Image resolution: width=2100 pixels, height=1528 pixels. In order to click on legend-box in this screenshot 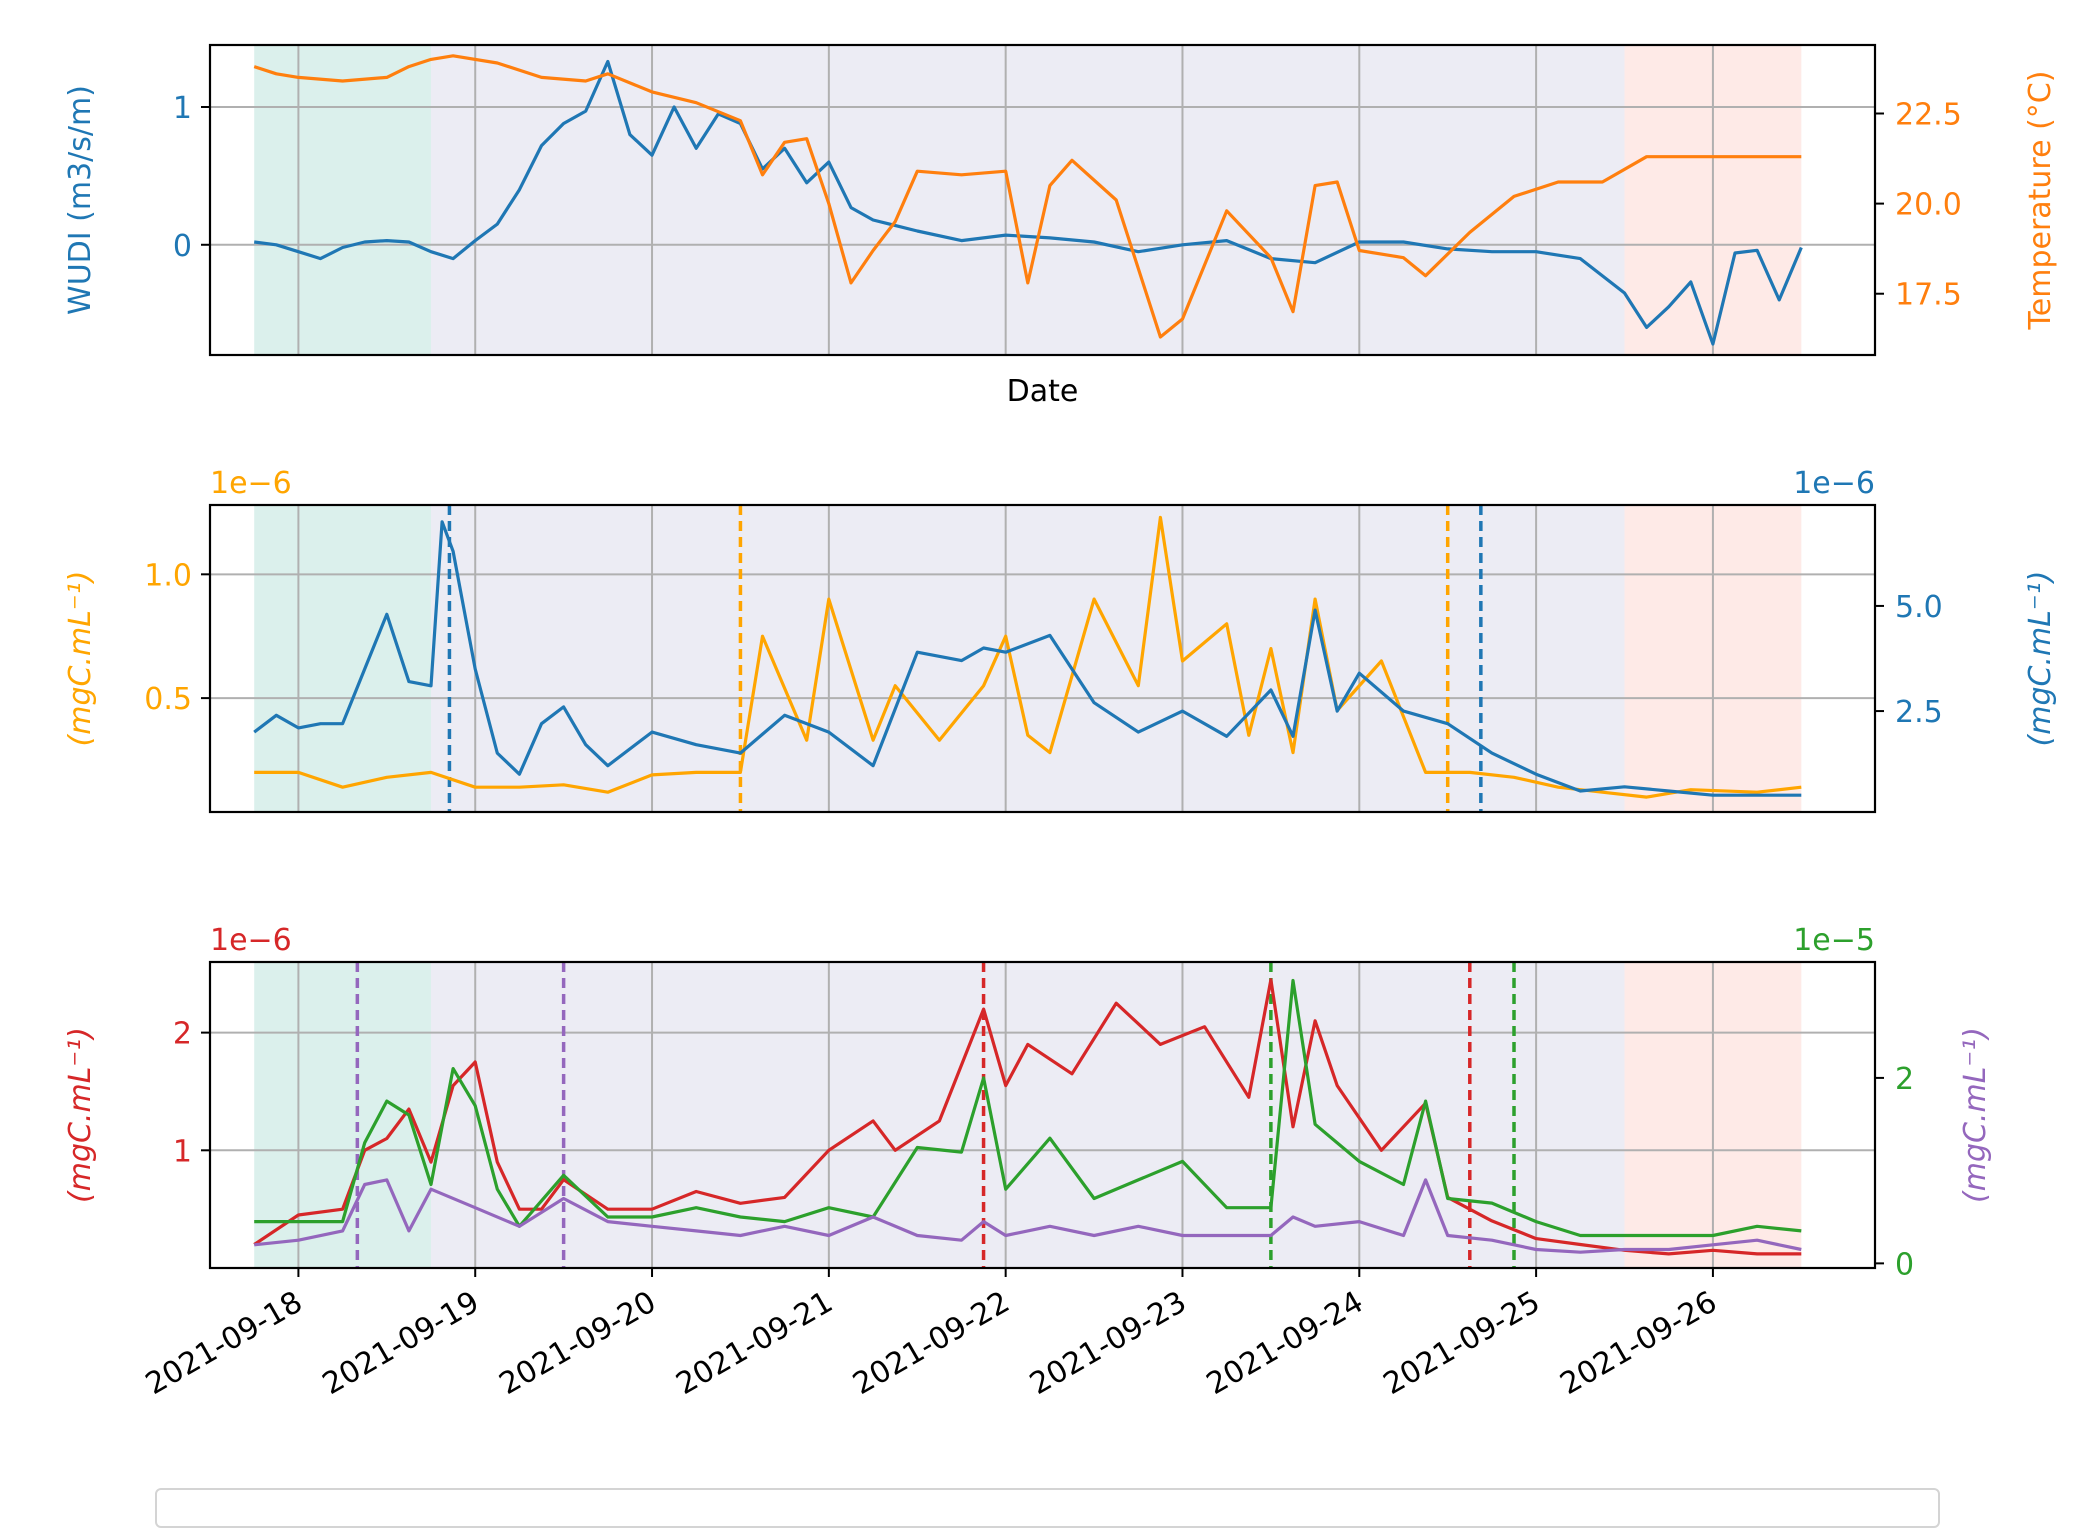, I will do `click(1047, 1508)`.